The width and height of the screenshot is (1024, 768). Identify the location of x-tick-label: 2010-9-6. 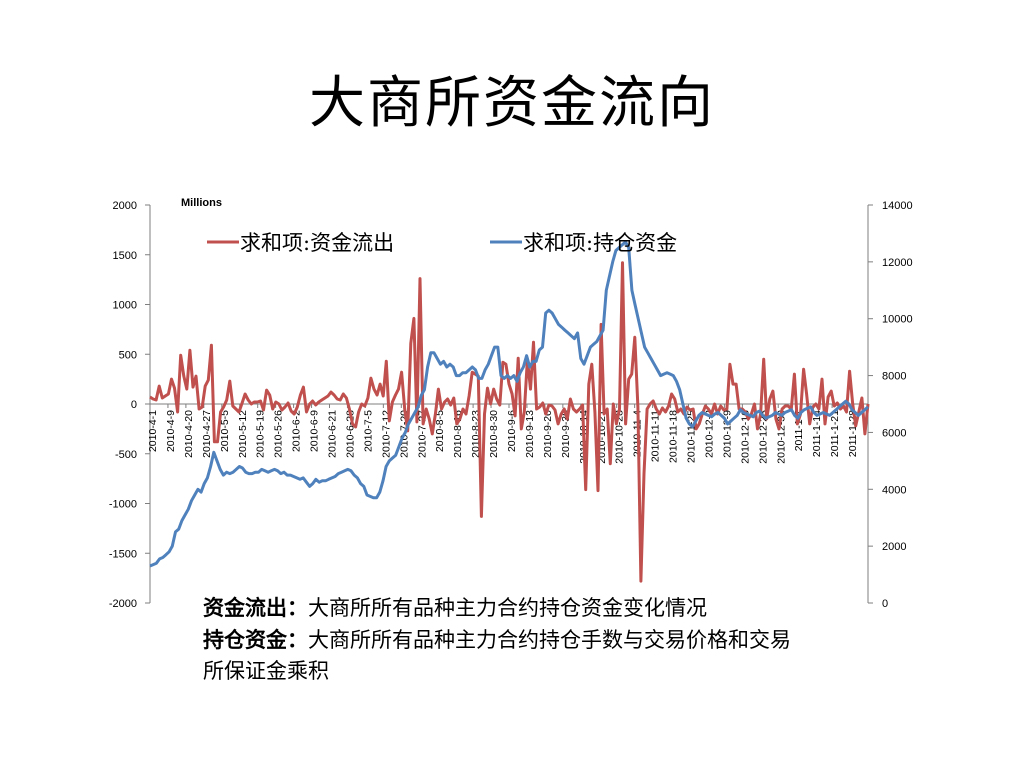
(512, 431).